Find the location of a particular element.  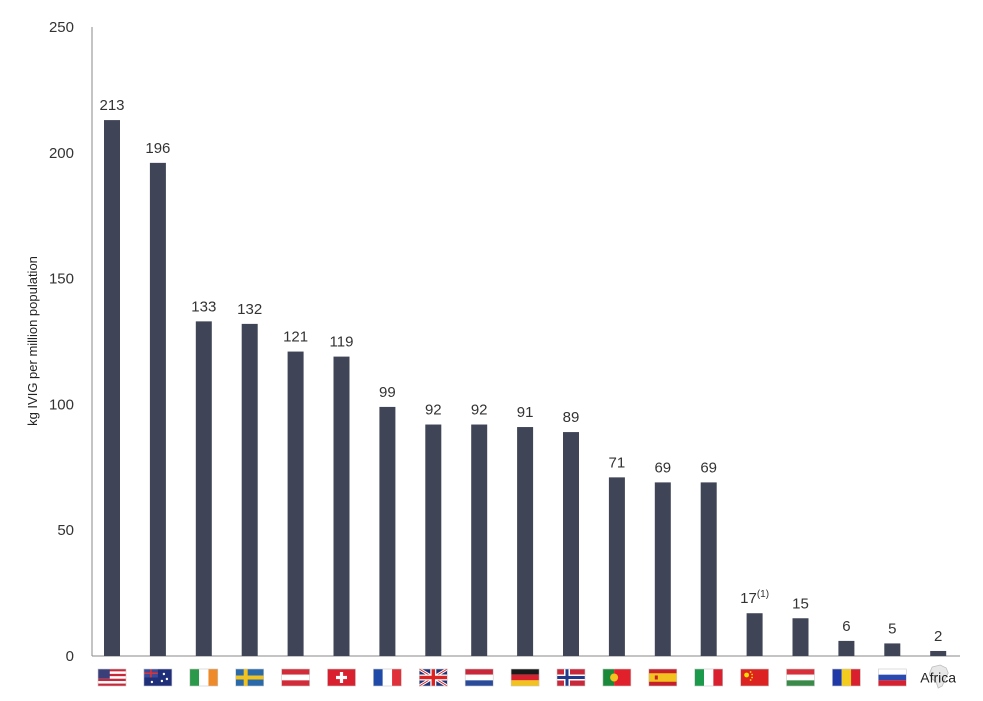

portugal-flag-icon is located at coordinates (617, 677).